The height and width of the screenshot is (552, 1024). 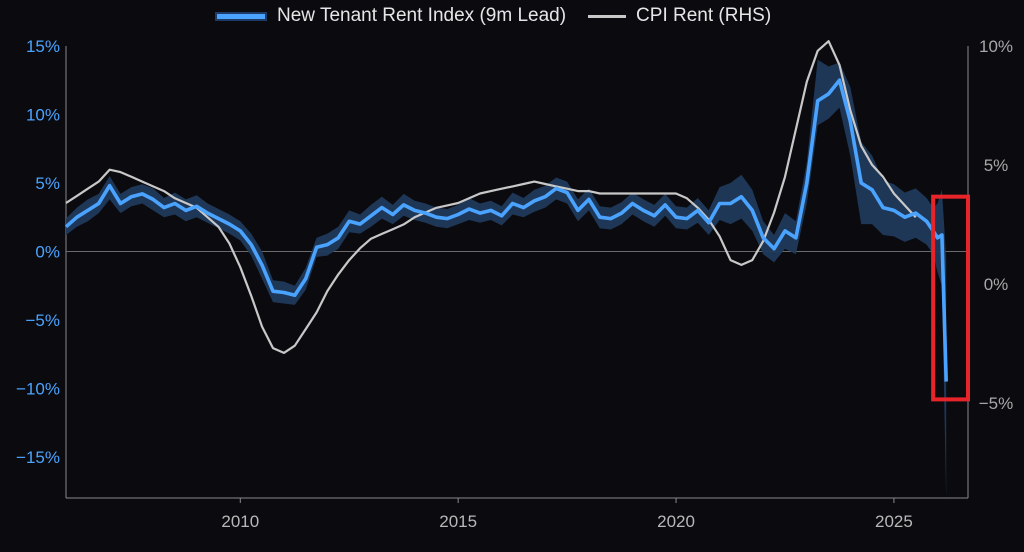 I want to click on left-tick-label: 10%, so click(x=43, y=114).